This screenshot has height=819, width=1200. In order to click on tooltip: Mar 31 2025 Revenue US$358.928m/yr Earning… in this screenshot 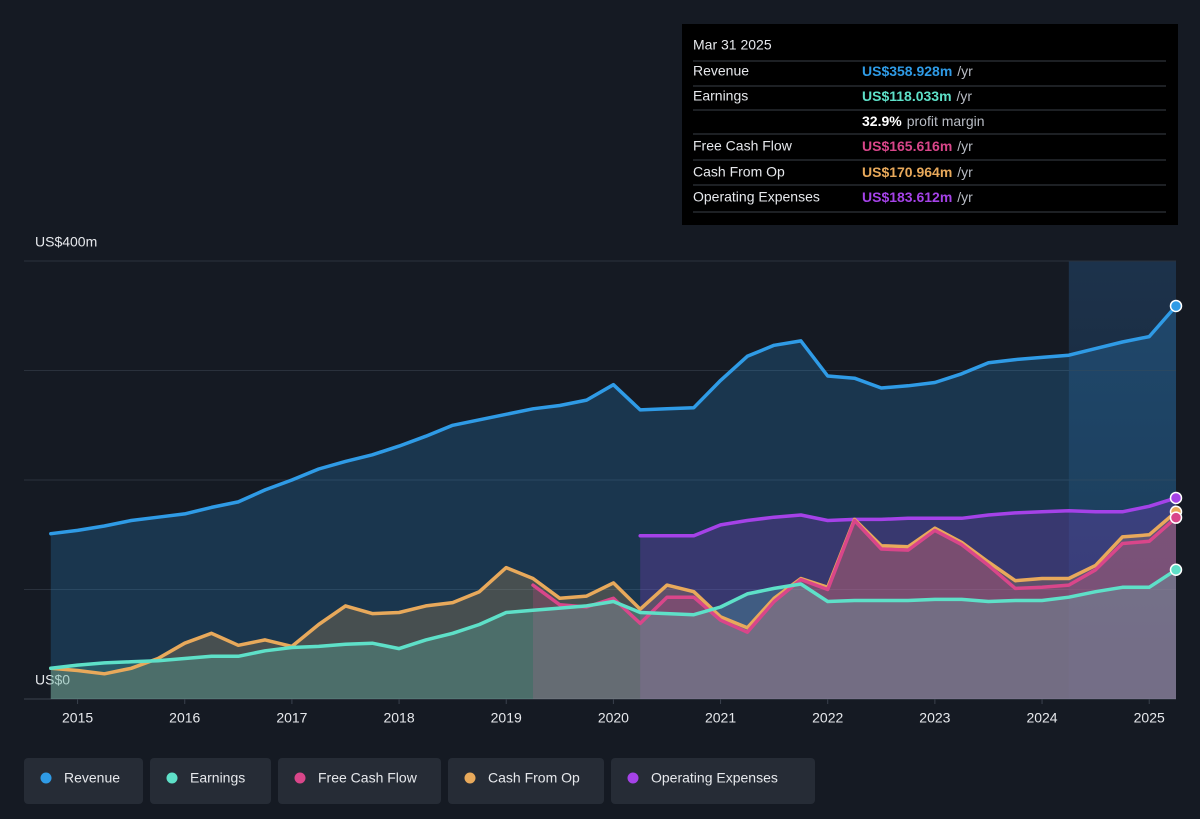, I will do `click(930, 124)`.